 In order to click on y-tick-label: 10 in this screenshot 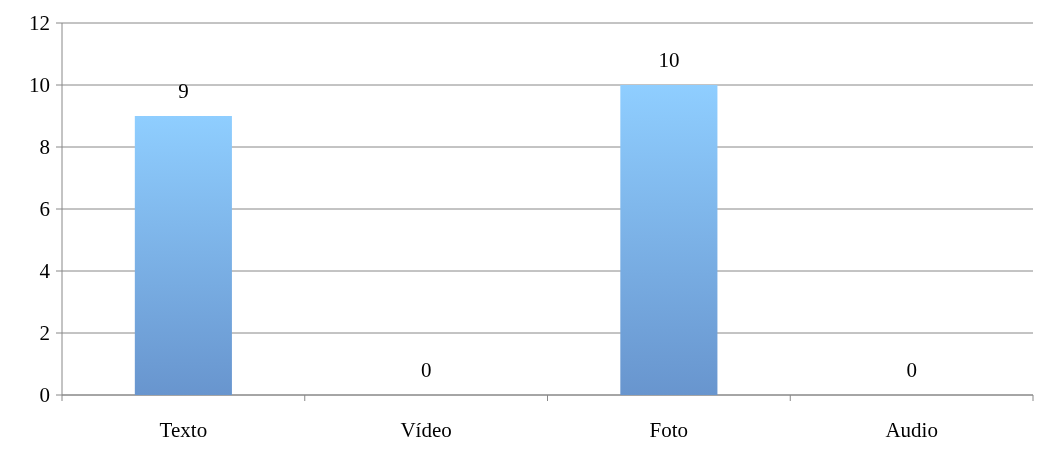, I will do `click(39, 85)`.